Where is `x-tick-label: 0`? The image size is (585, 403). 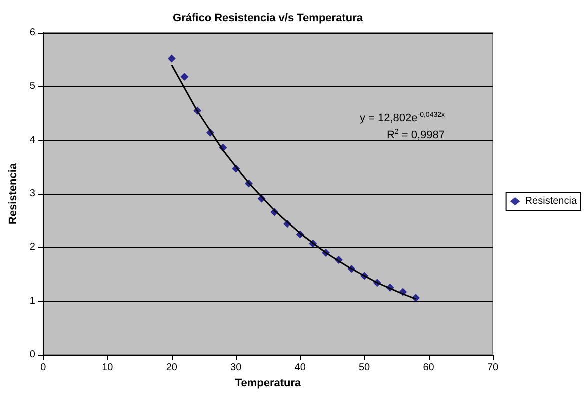 x-tick-label: 0 is located at coordinates (43, 368).